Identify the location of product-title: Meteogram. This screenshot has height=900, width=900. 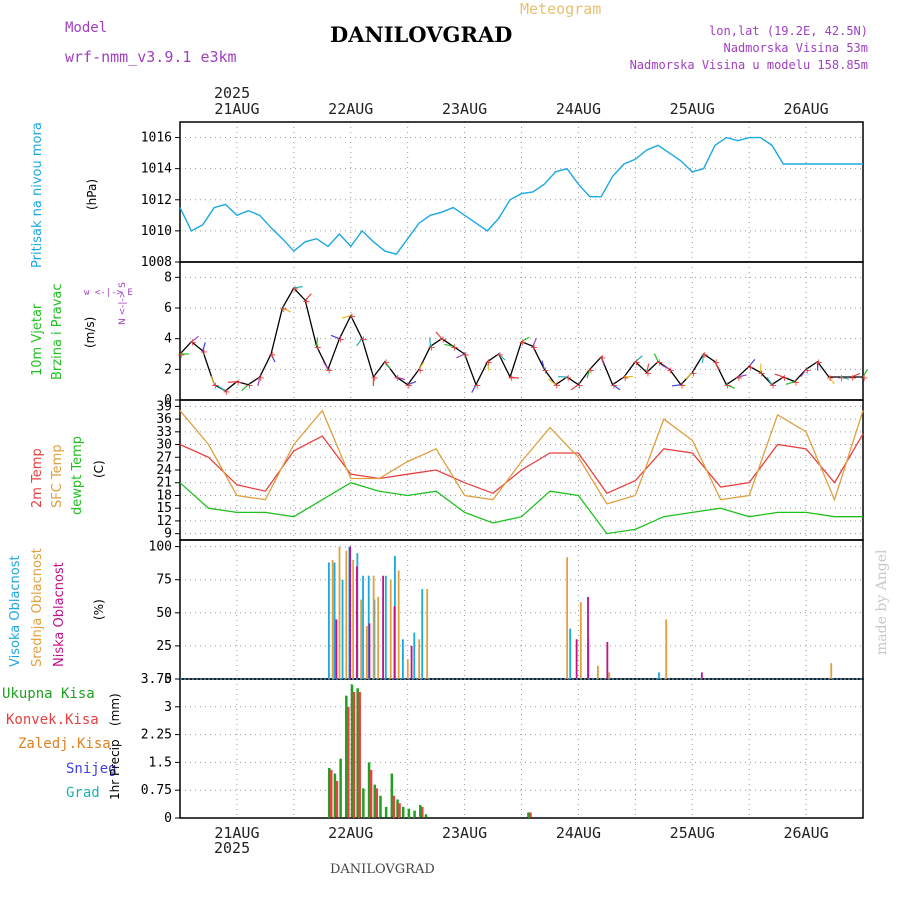
(561, 9).